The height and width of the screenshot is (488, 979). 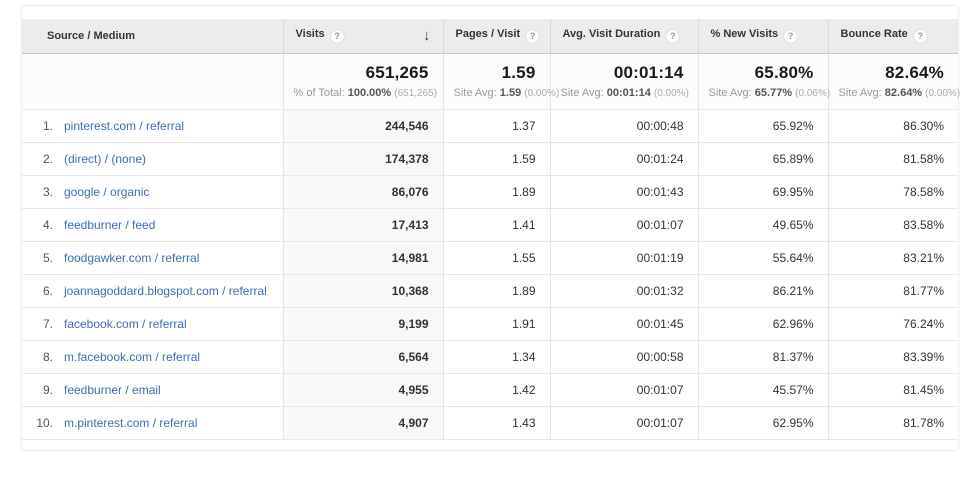 I want to click on pages-per-visit-cell: 1.59, so click(x=496, y=158).